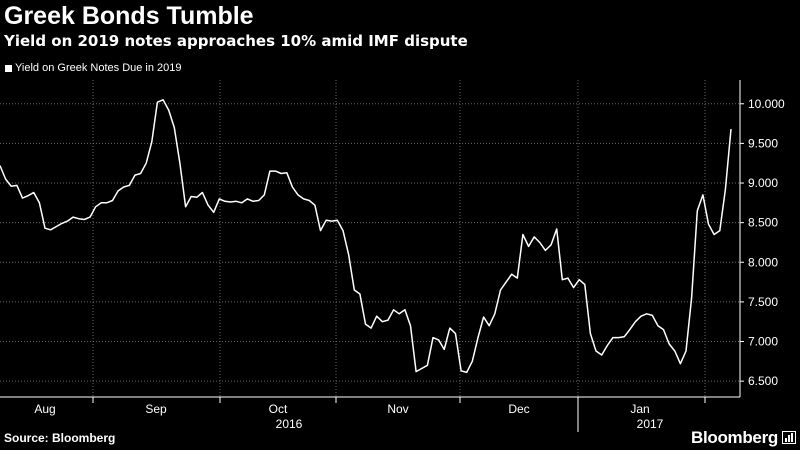 The image size is (800, 450). I want to click on y-tick-label: 7.500, so click(763, 302).